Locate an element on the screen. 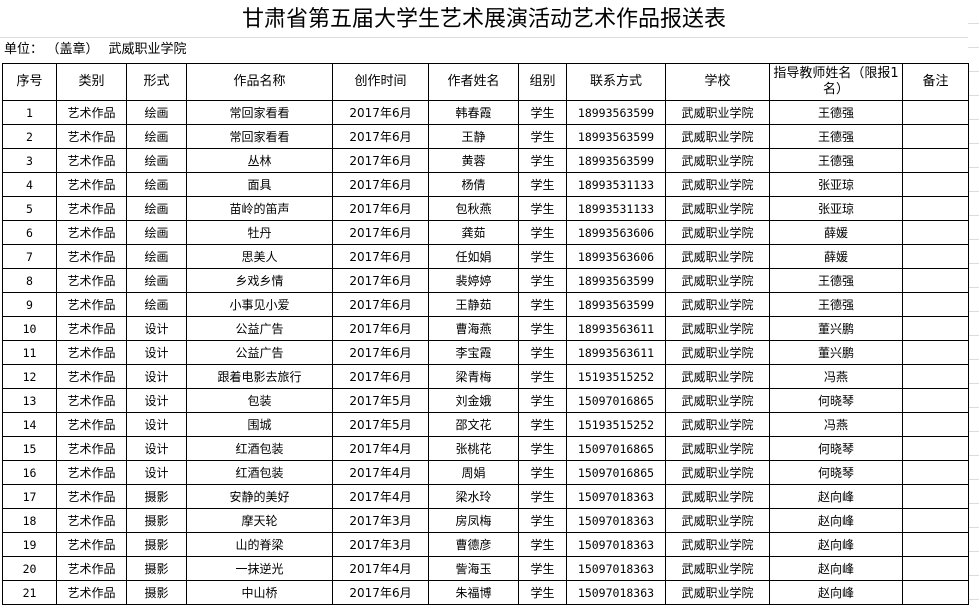  cell-author: 梁青梅 is located at coordinates (473, 376).